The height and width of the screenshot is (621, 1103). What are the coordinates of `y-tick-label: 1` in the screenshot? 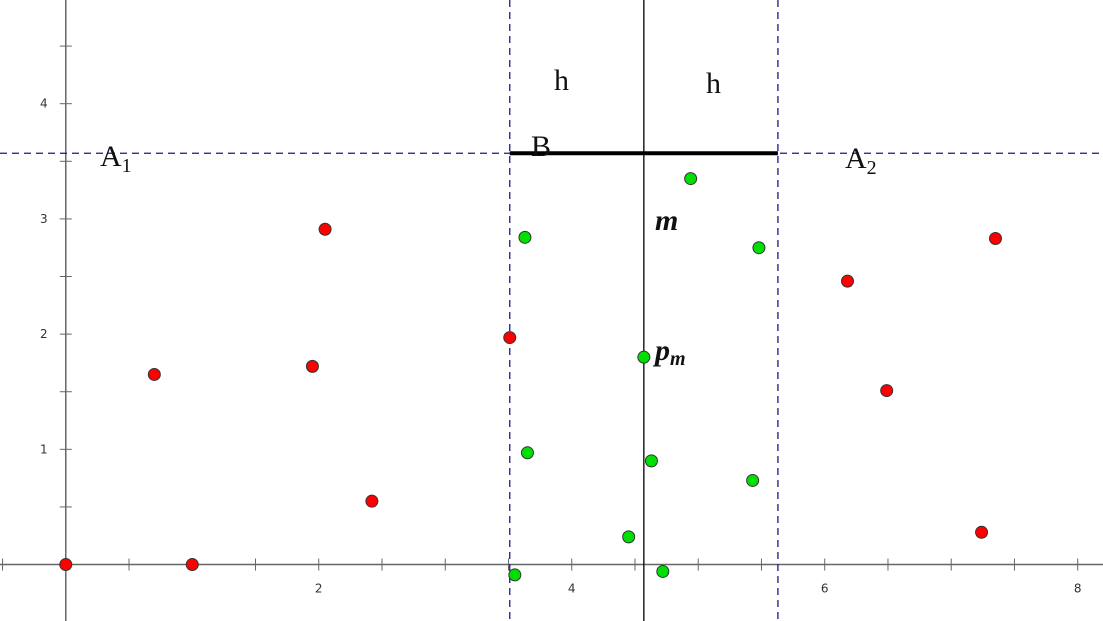 It's located at (44, 449).